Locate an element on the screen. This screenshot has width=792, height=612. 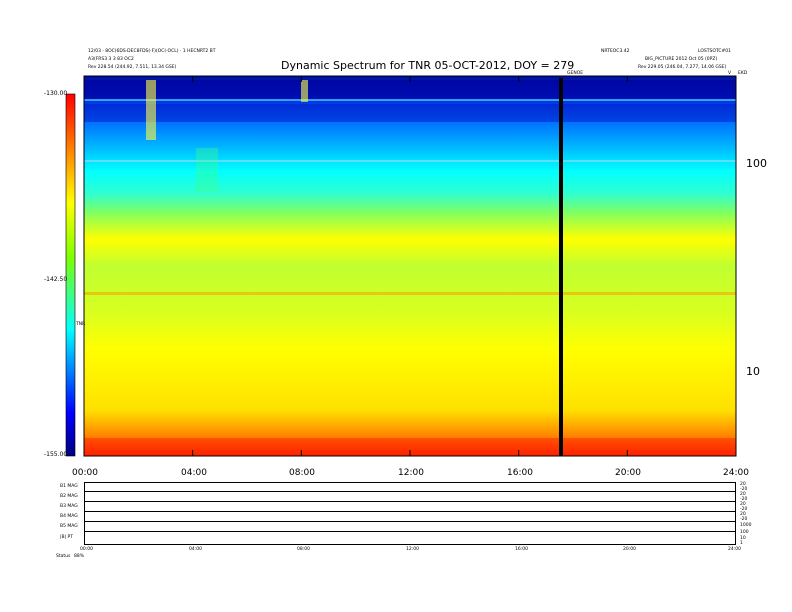
sub-right-tick: 10 is located at coordinates (743, 538).